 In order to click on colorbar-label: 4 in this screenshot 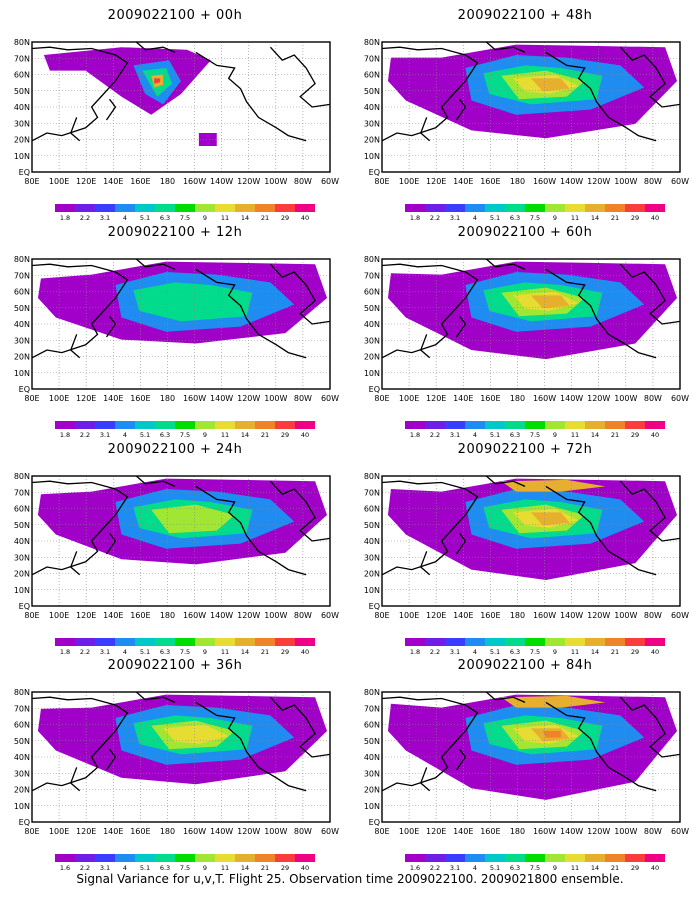, I will do `click(475, 868)`.